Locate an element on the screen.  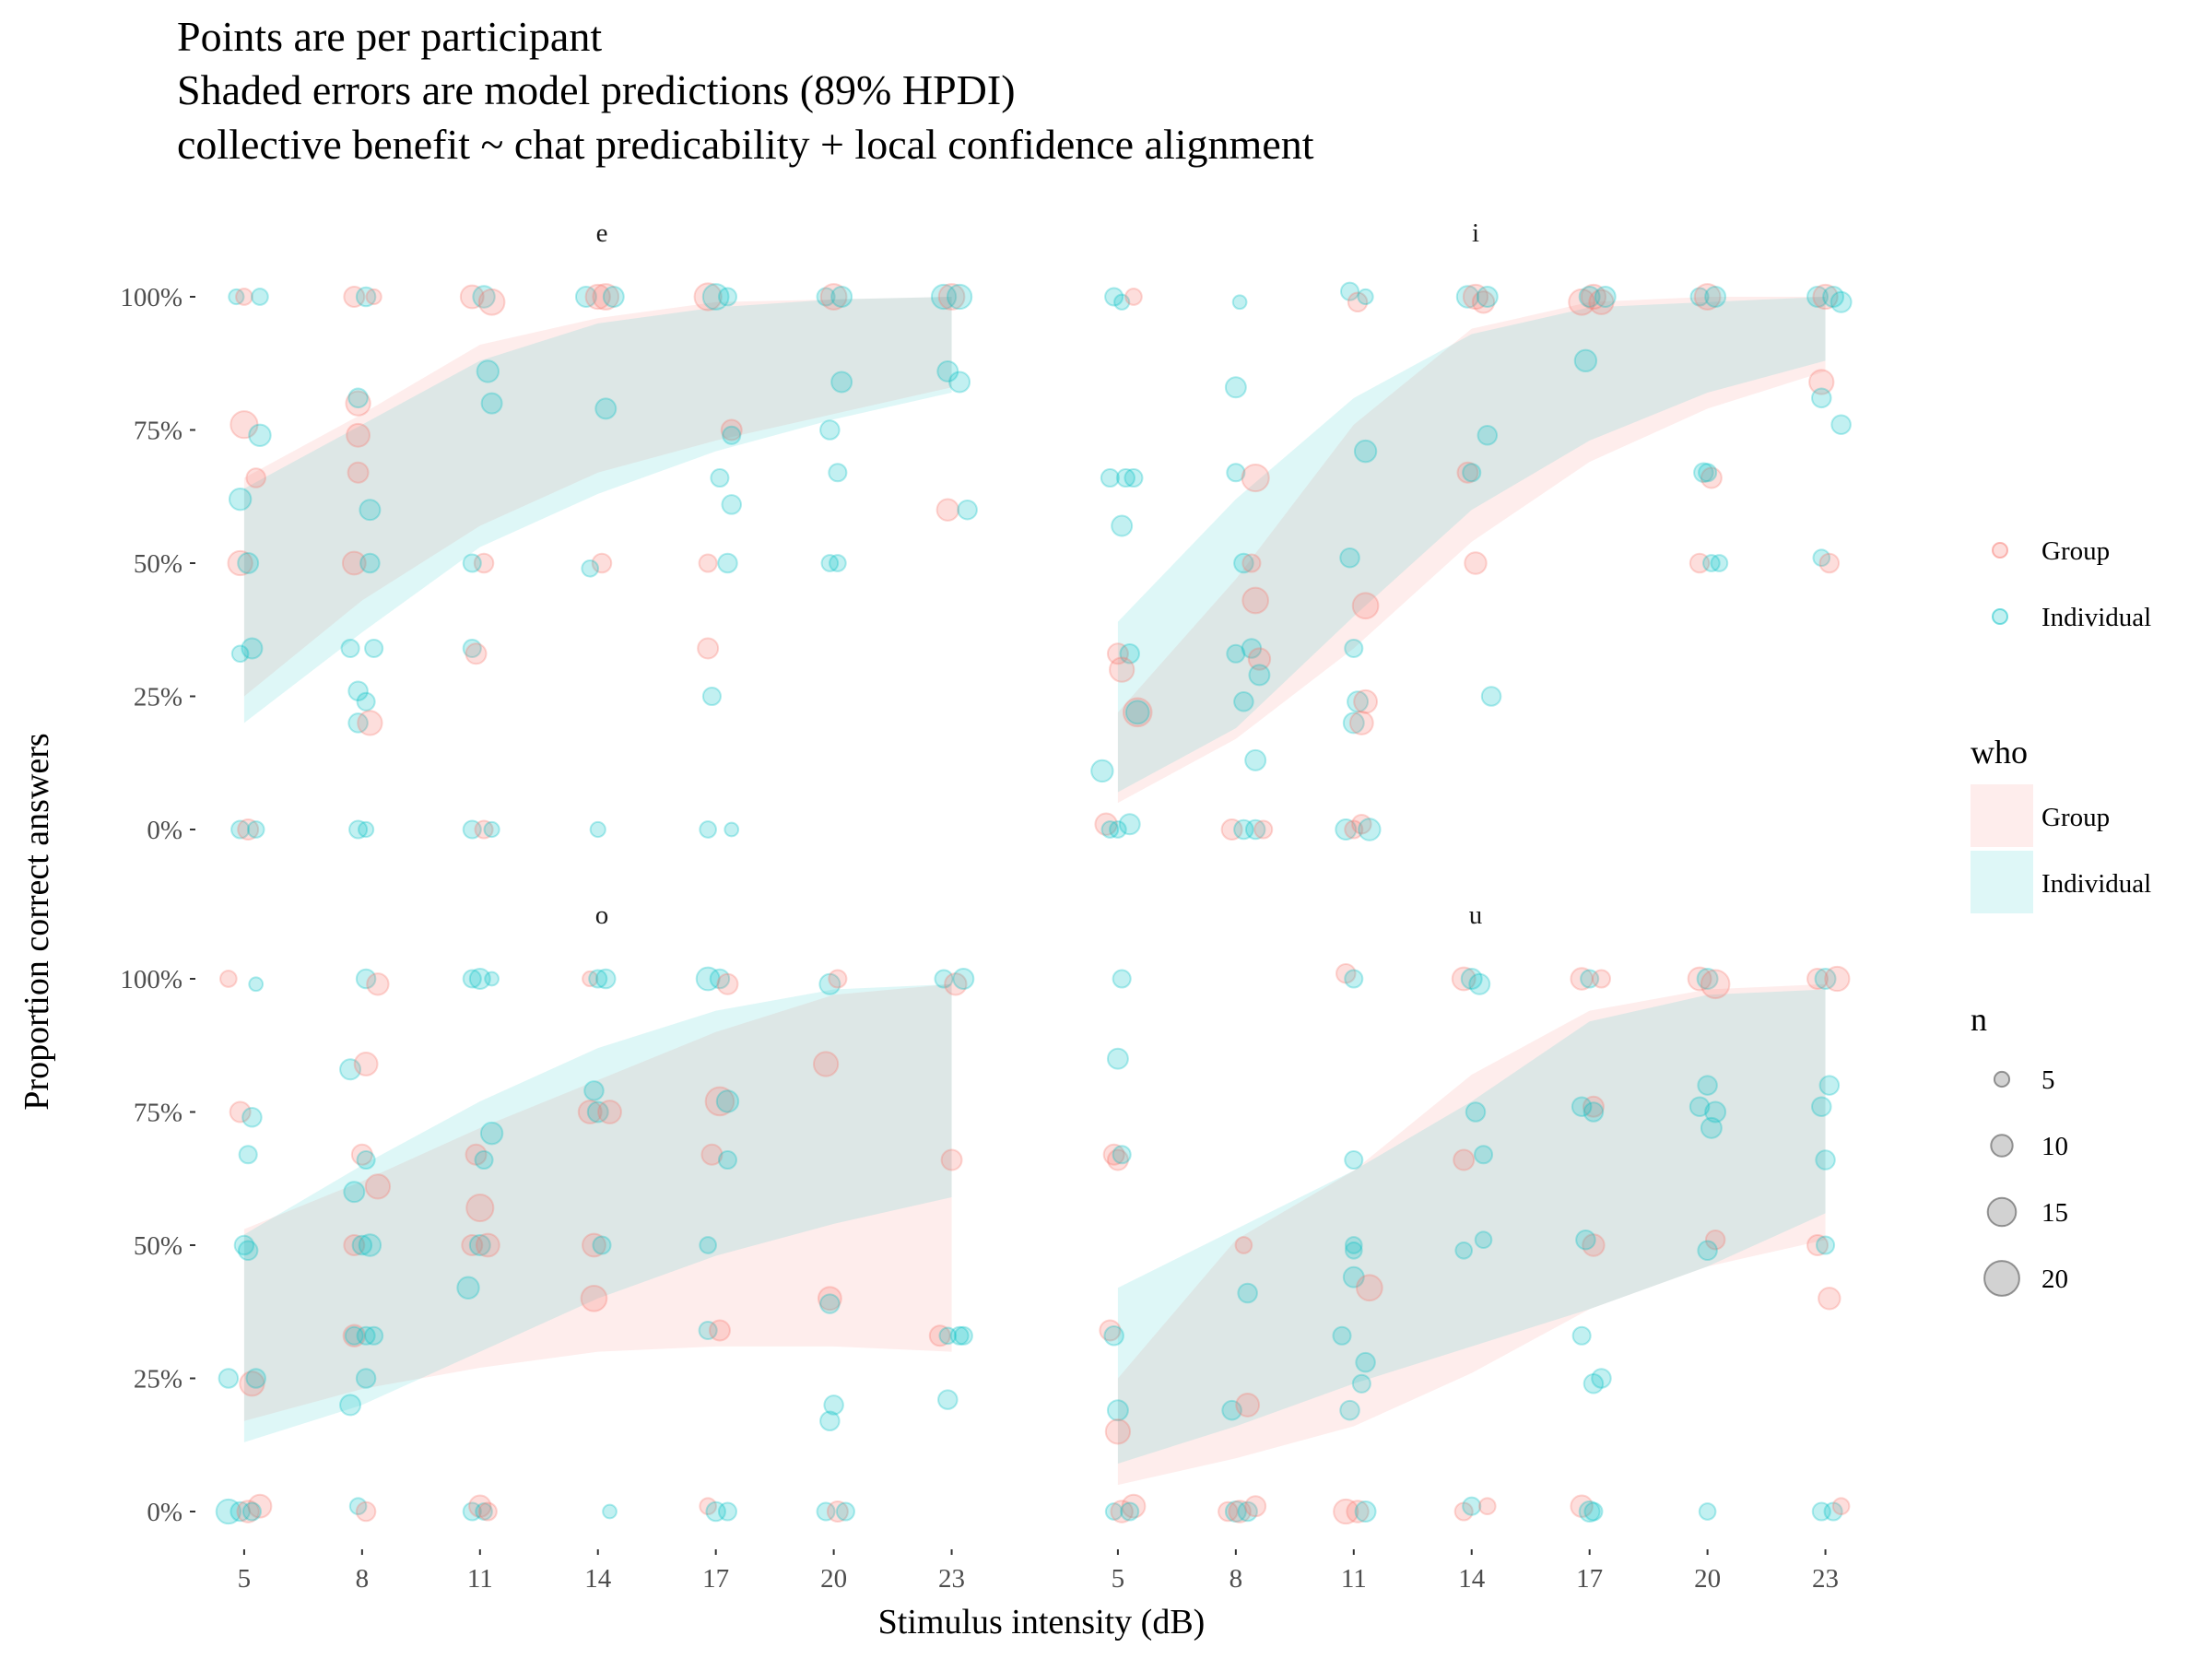
legend-label-size: 10 is located at coordinates (2054, 1146).